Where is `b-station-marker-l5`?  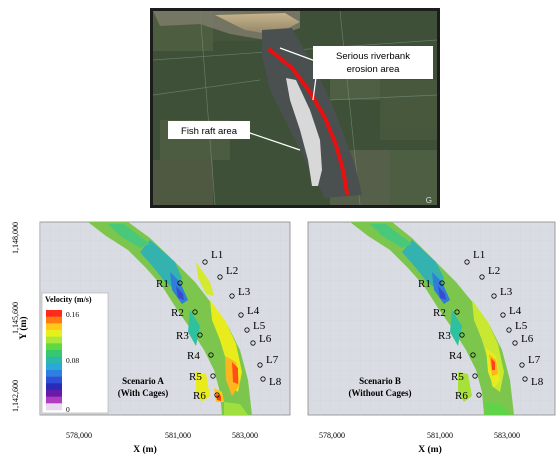
b-station-marker-l5 is located at coordinates (509, 330).